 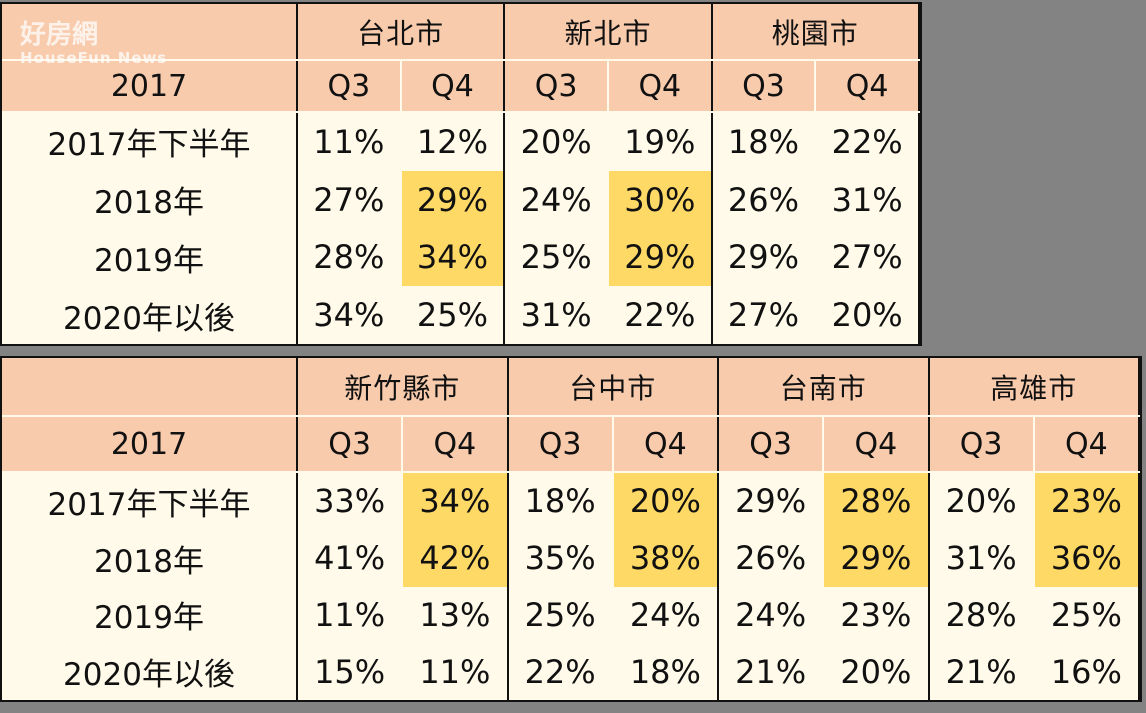 What do you see at coordinates (824, 387) in the screenshot?
I see `city-header-tainan: 台南市` at bounding box center [824, 387].